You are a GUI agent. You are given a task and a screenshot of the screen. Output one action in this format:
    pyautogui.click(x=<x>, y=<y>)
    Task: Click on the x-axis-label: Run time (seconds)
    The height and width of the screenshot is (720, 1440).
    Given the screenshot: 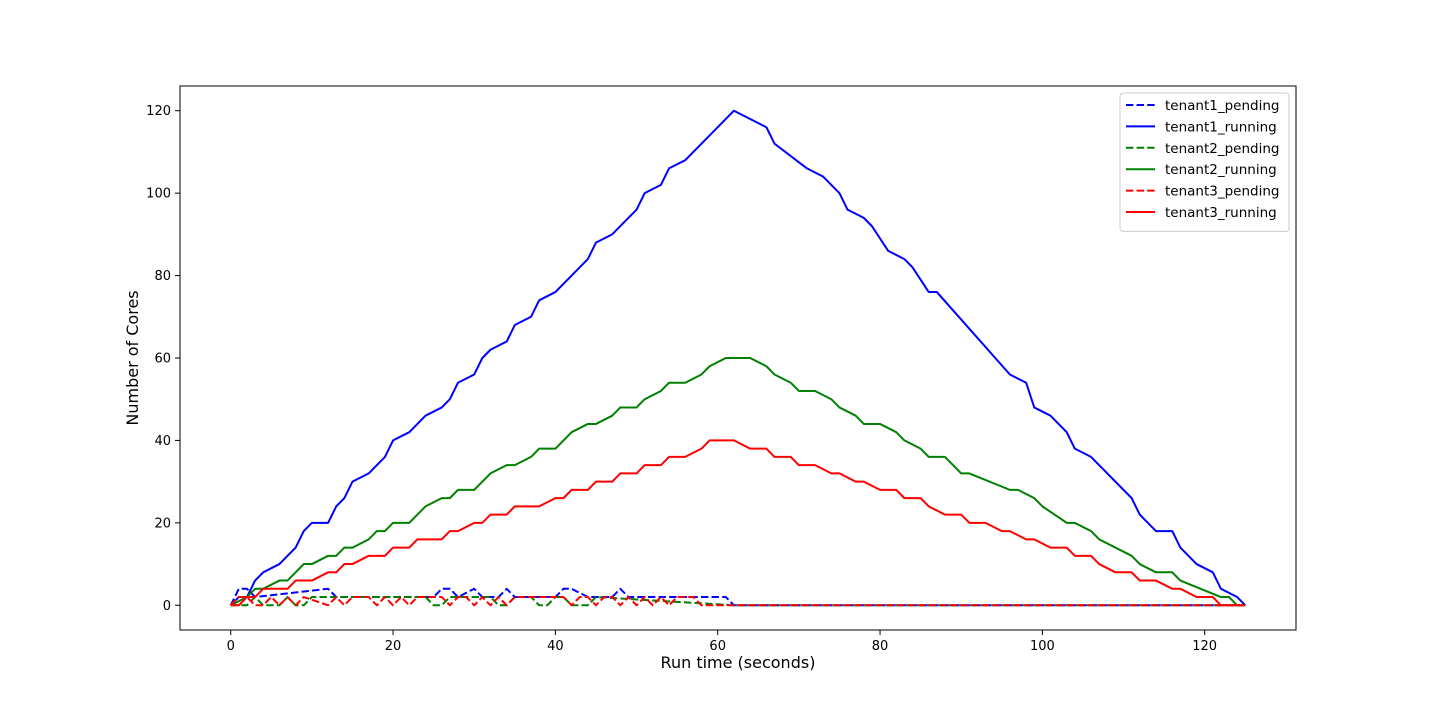 What is the action you would take?
    pyautogui.click(x=738, y=662)
    